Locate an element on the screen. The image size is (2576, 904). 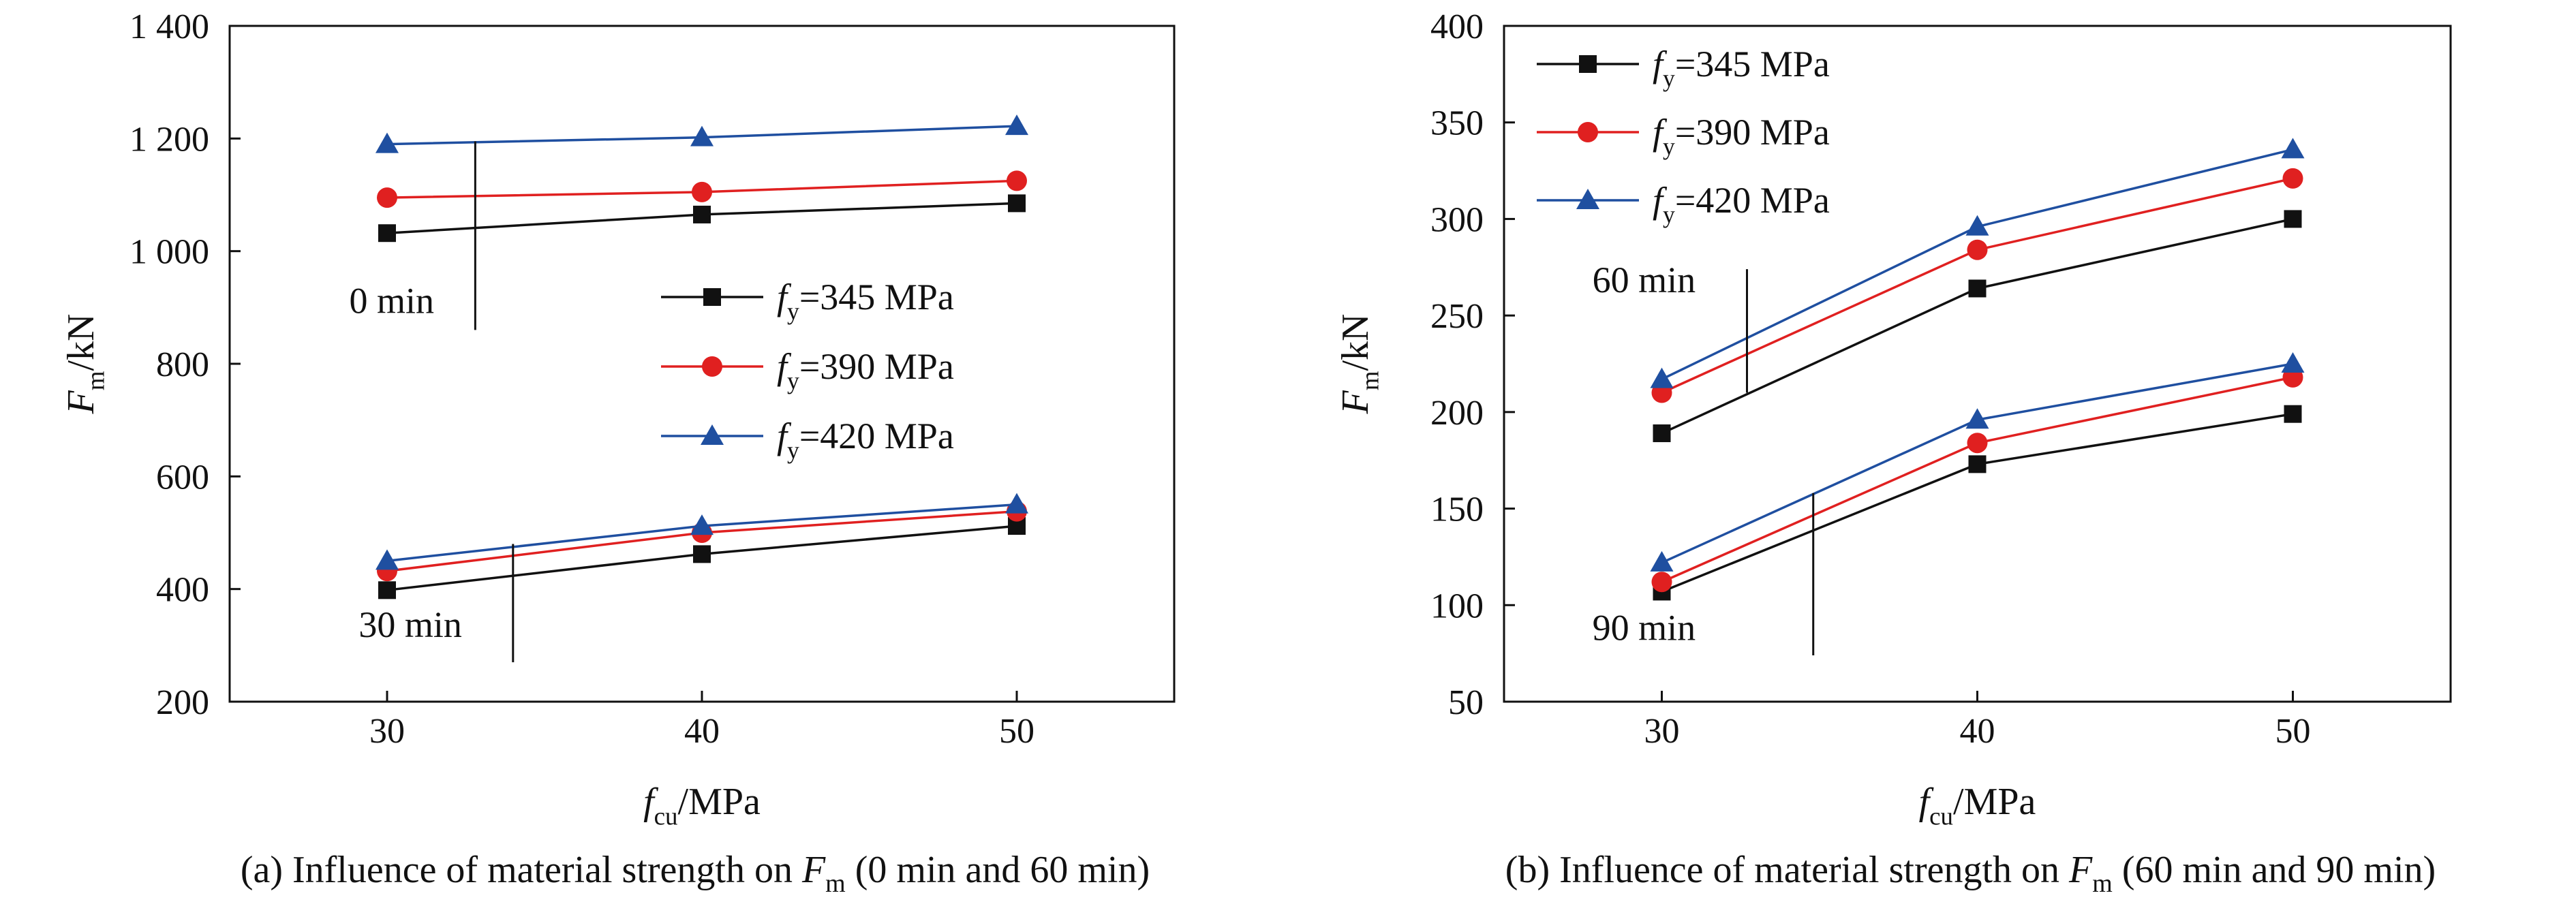
annotation-label: 90 min is located at coordinates (1644, 627).